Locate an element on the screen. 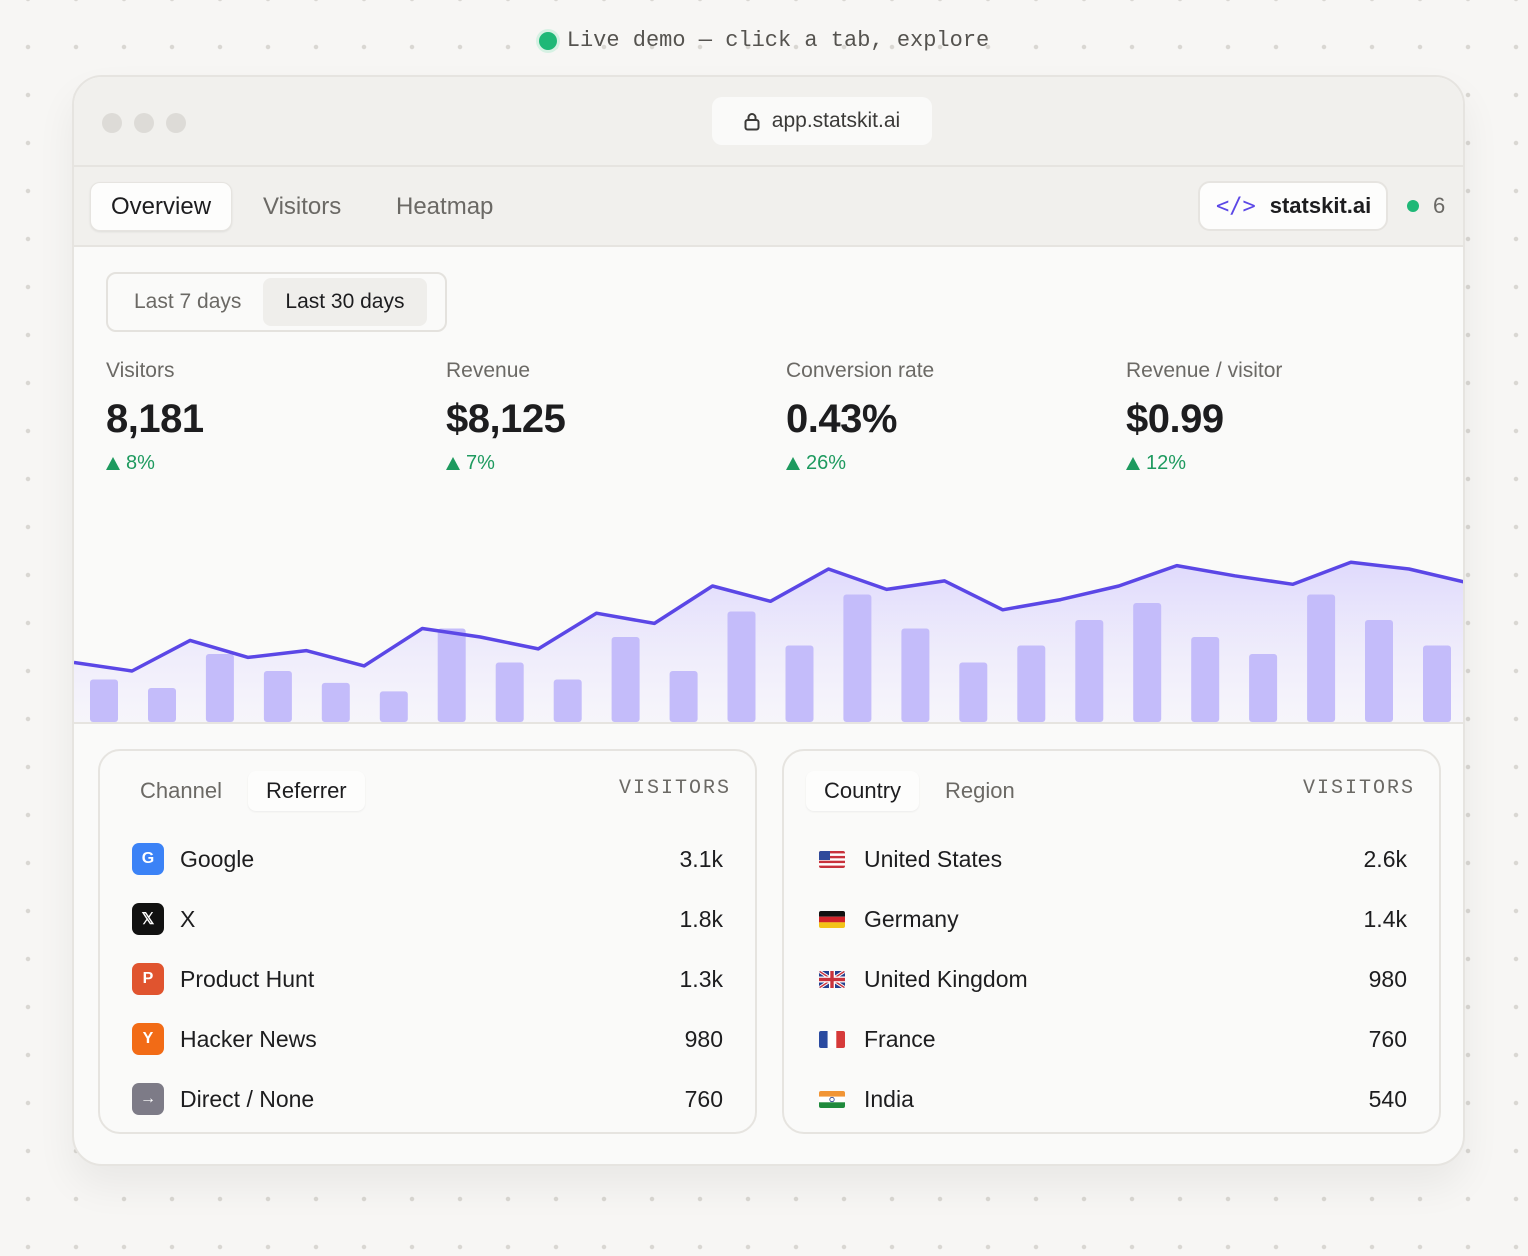 The width and height of the screenshot is (1528, 1256). row-value: 3.1k is located at coordinates (701, 858).